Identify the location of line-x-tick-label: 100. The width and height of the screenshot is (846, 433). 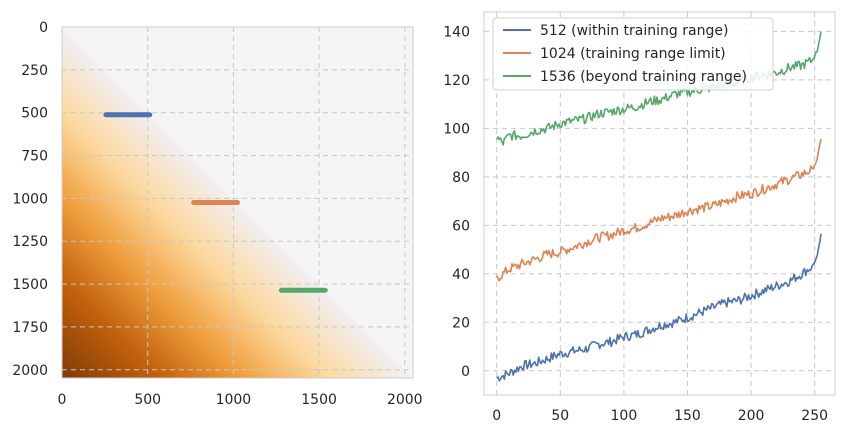
(624, 416).